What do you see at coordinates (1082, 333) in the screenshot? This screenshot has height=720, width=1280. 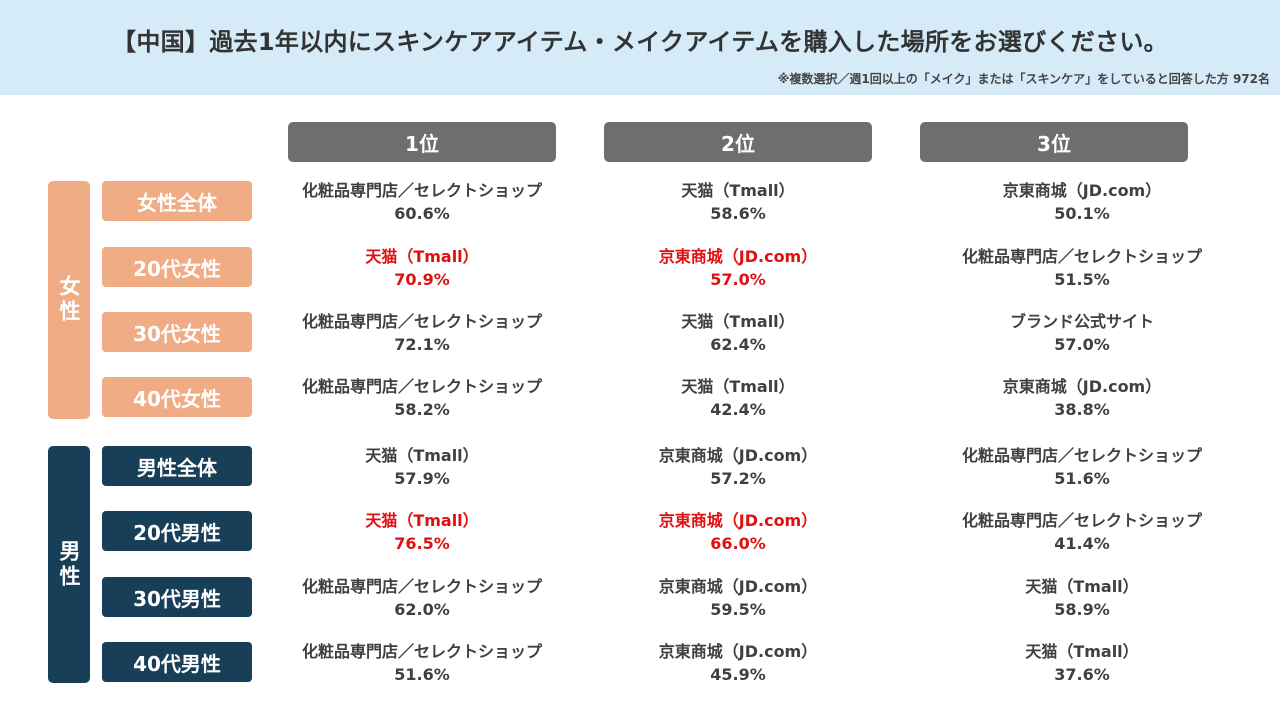 I see `rank-cell-3: ブランド公式サイト 57.0%` at bounding box center [1082, 333].